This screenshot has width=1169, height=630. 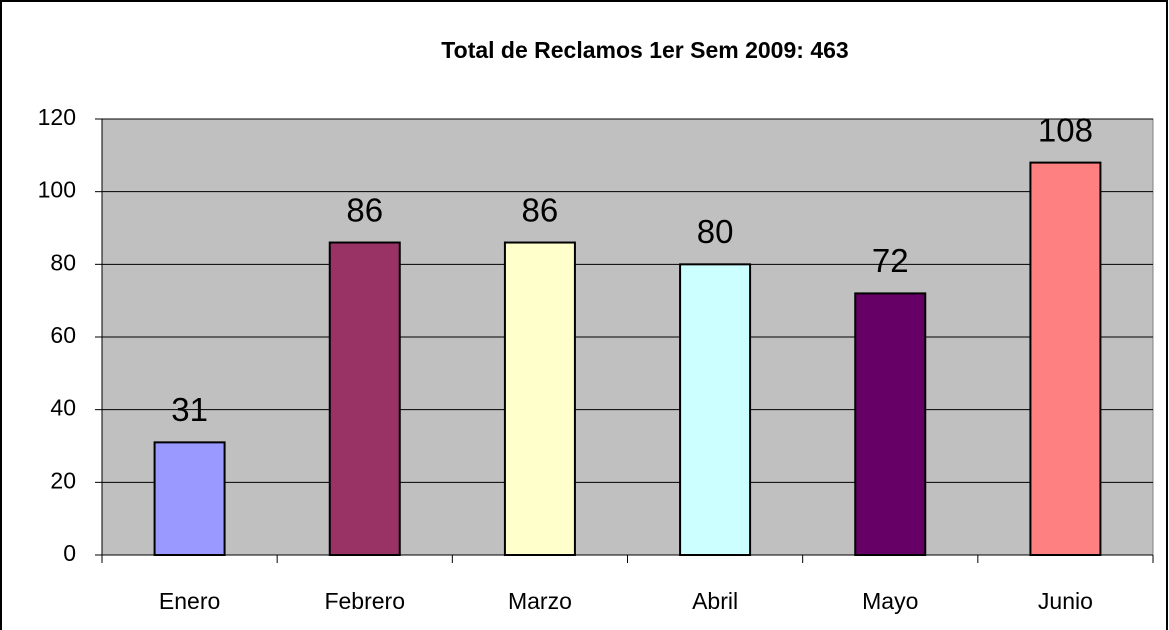 I want to click on x-tick-label: Enero, so click(x=189, y=601).